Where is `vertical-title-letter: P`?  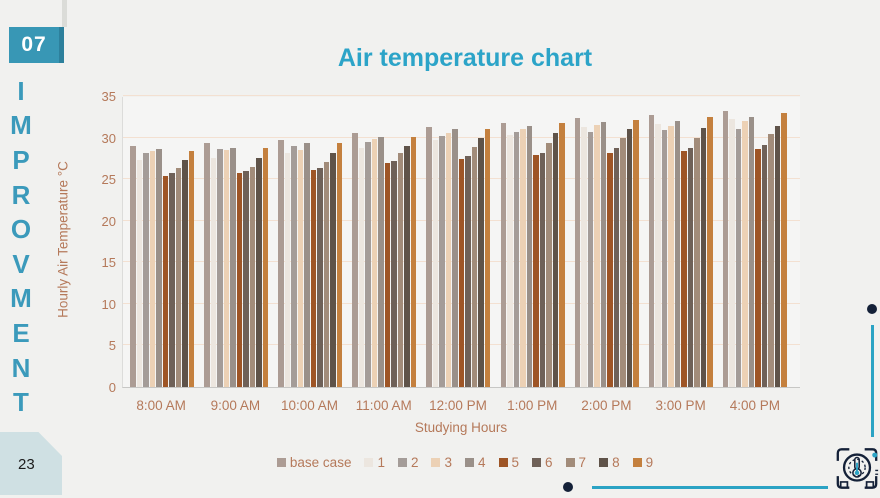
vertical-title-letter: P is located at coordinates (21, 159).